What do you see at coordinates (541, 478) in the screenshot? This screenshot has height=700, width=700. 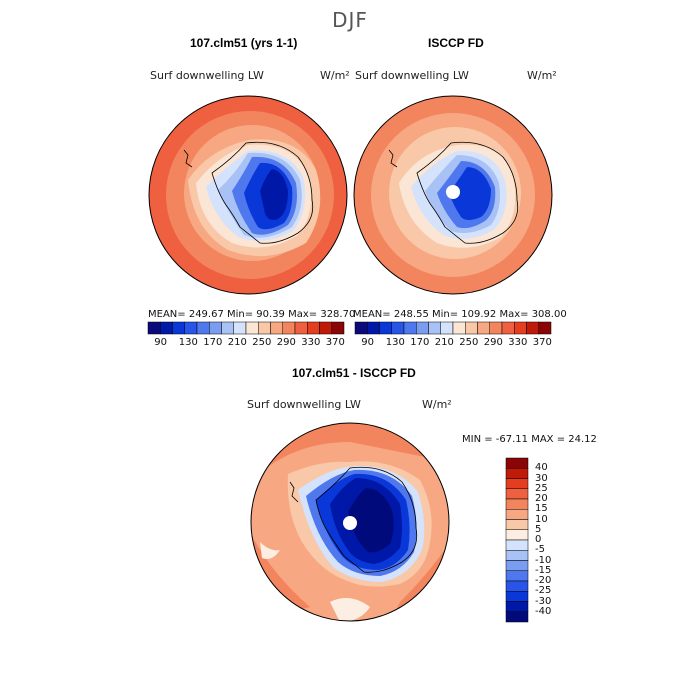 I see `colorbar-tick-label: 30` at bounding box center [541, 478].